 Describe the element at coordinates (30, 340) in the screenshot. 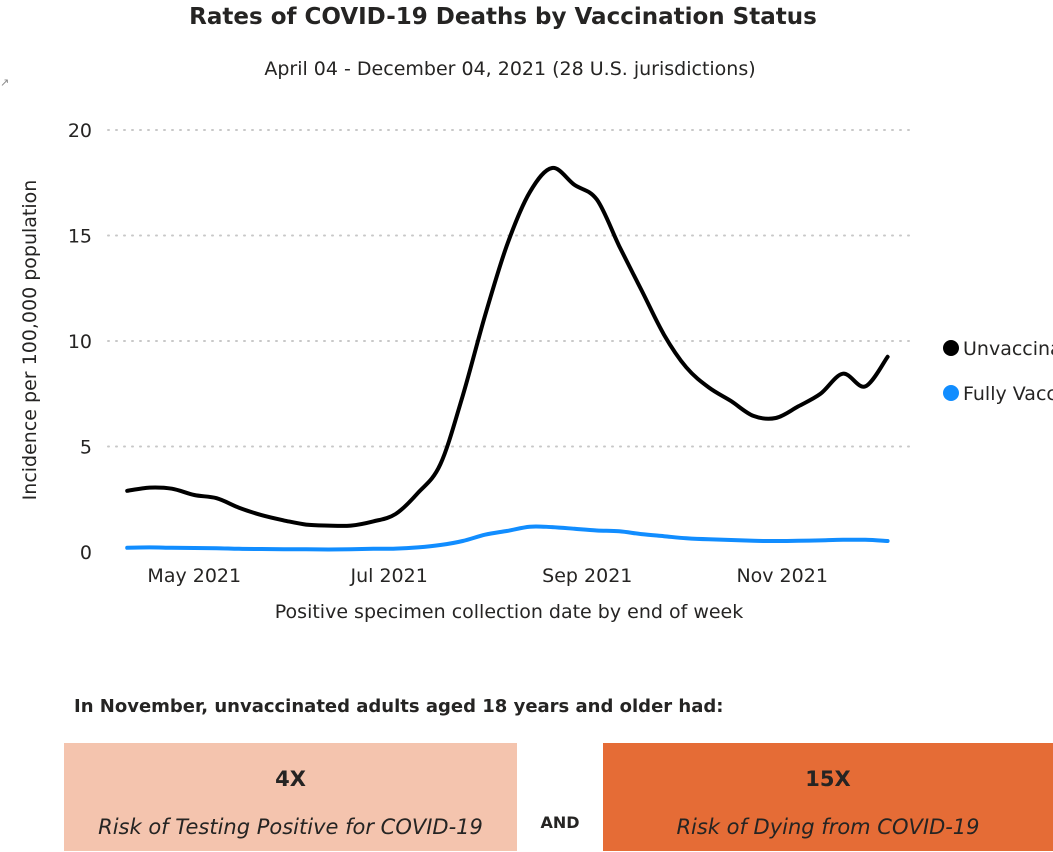

I see `y-axis-label: Incidence per 100,000 population` at that location.